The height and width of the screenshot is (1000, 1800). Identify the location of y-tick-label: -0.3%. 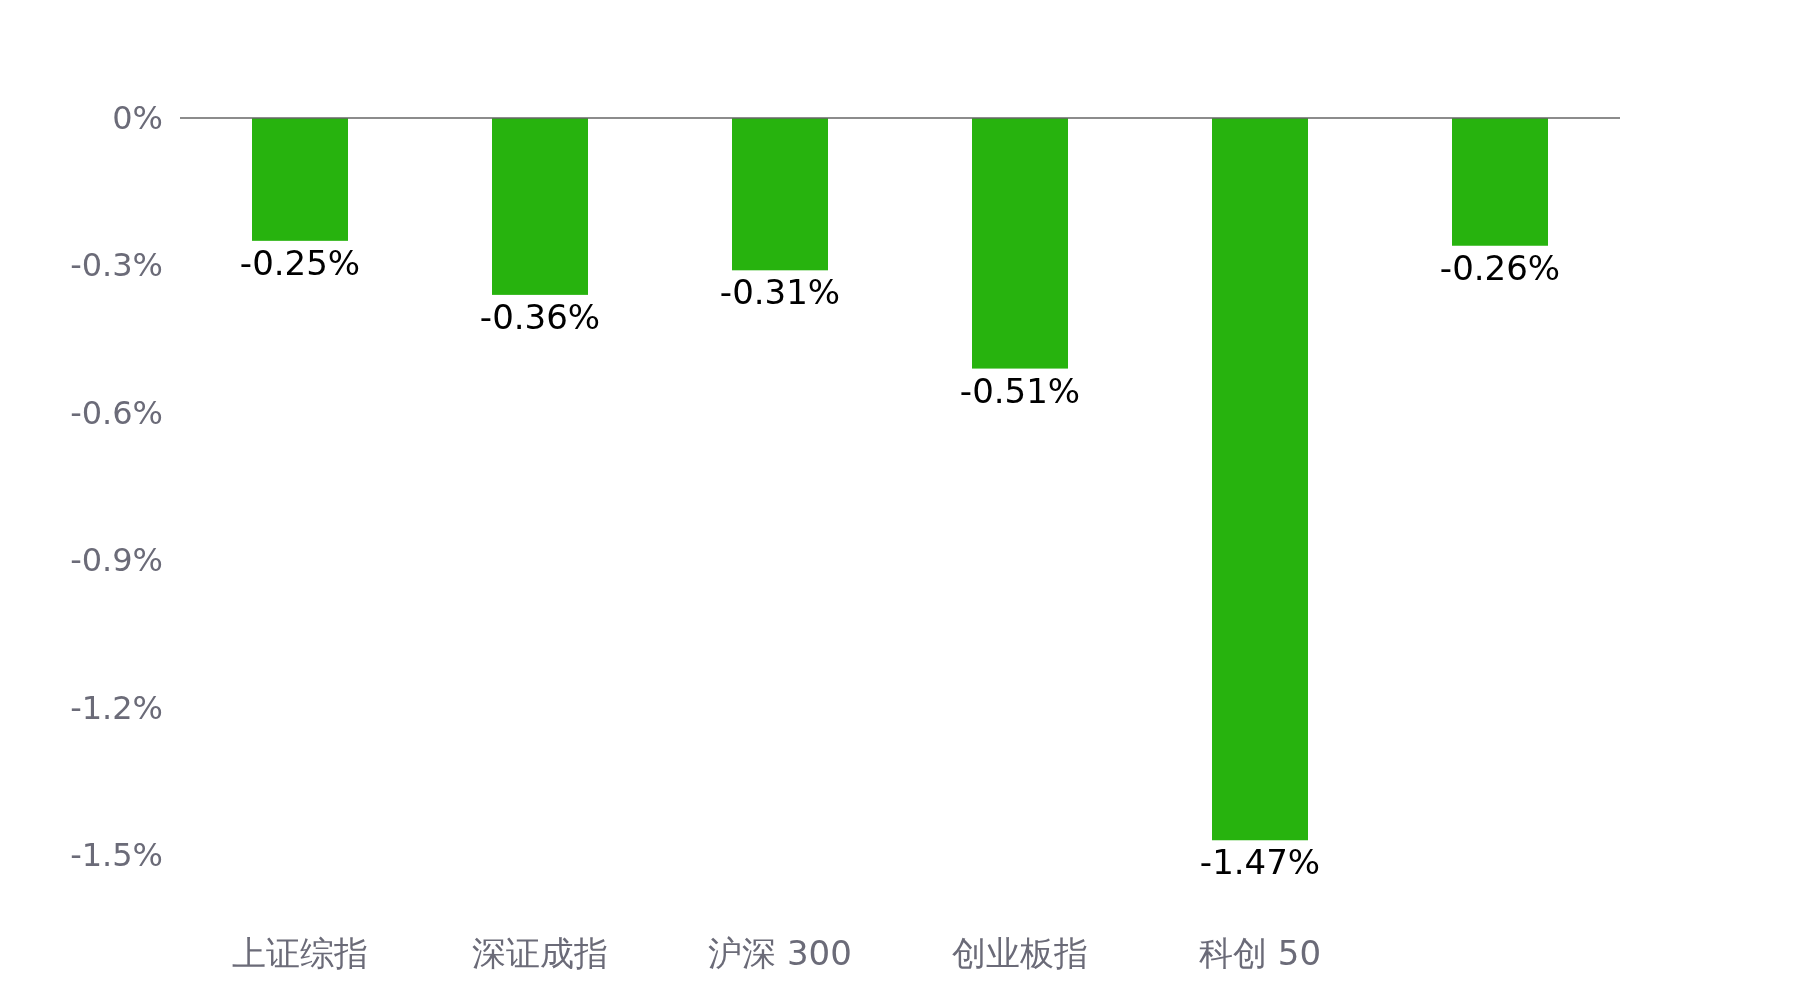
(116, 265).